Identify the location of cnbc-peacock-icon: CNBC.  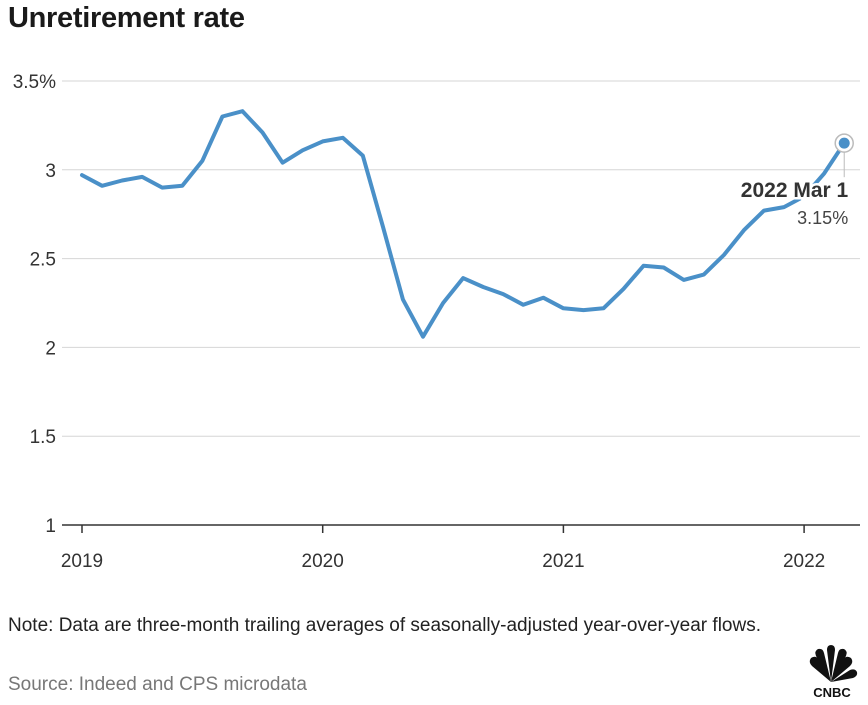
(833, 672).